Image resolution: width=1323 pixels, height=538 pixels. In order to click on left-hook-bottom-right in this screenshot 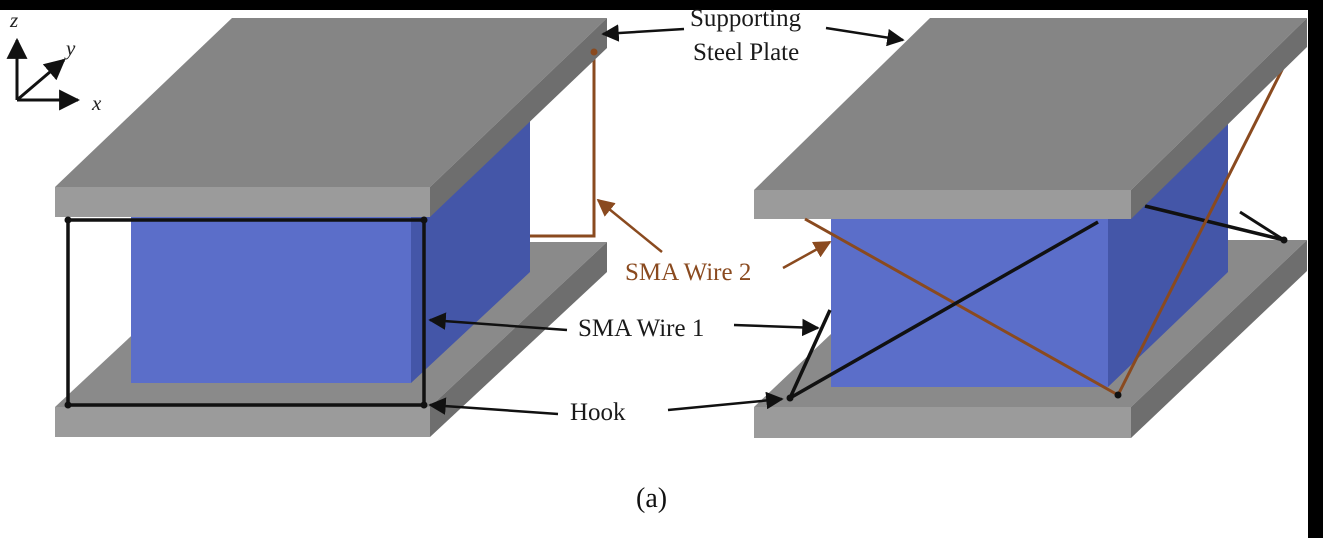, I will do `click(424, 405)`.